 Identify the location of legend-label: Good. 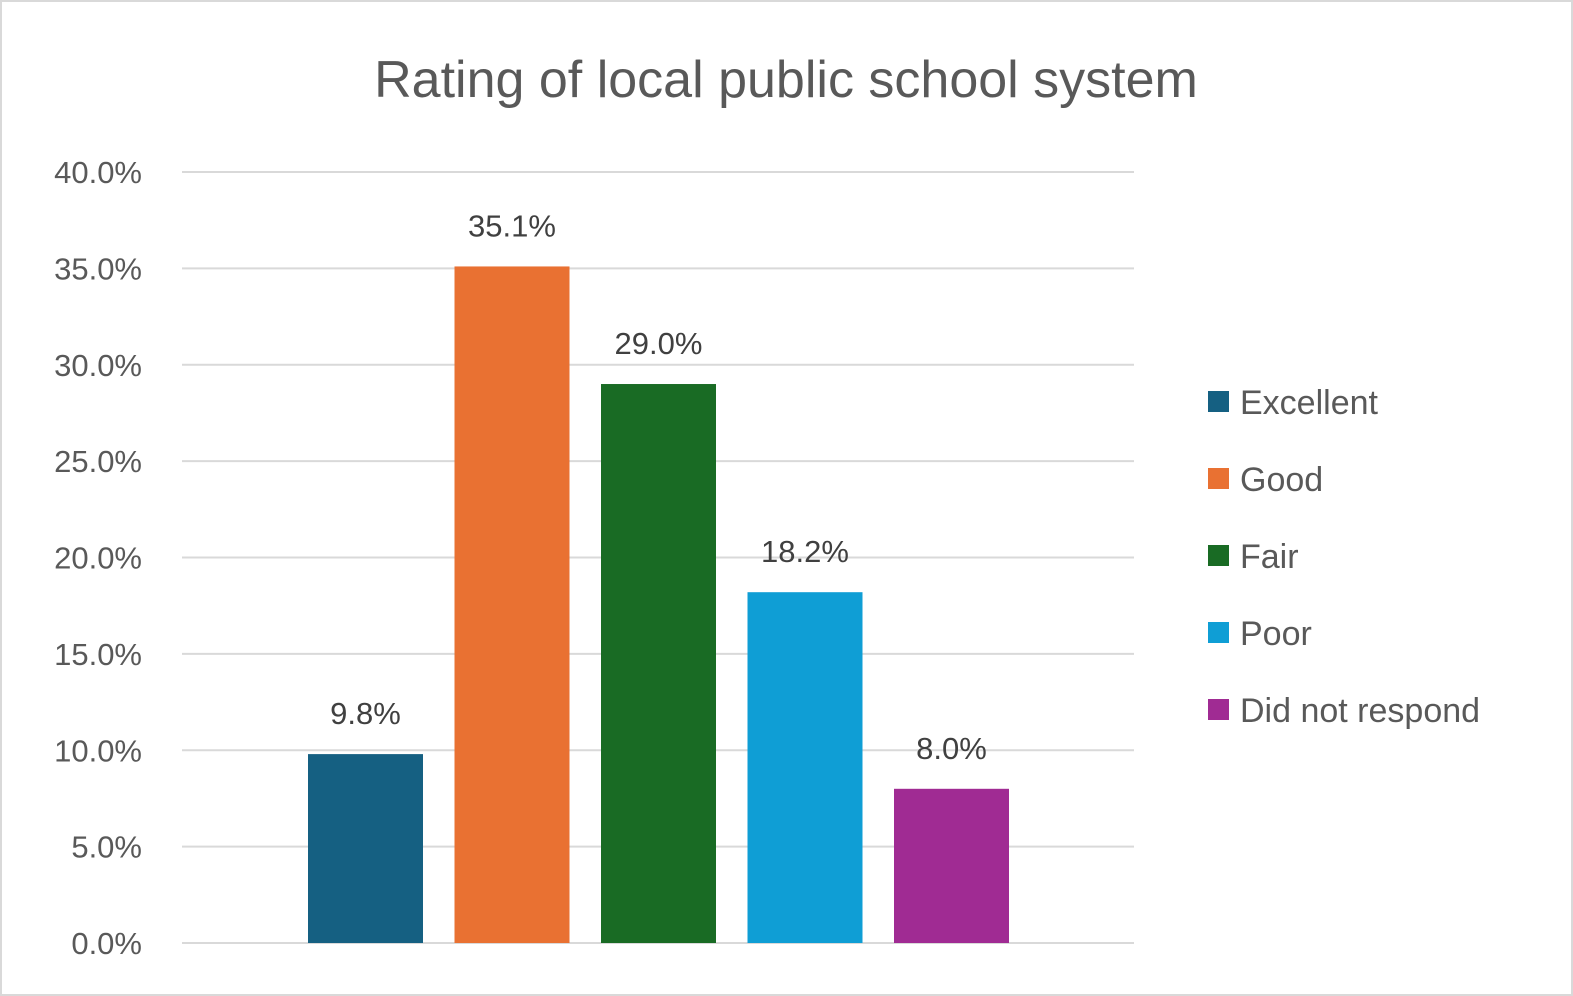
(1281, 480).